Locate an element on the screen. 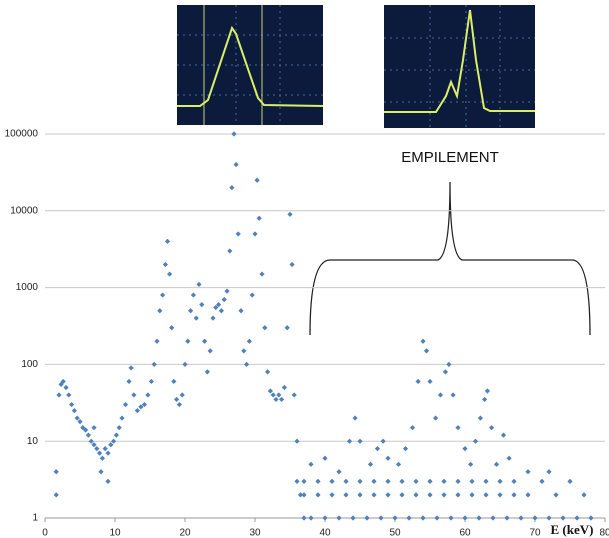 Image resolution: width=609 pixels, height=538 pixels. x-axis-label: E (keV) is located at coordinates (572, 529).